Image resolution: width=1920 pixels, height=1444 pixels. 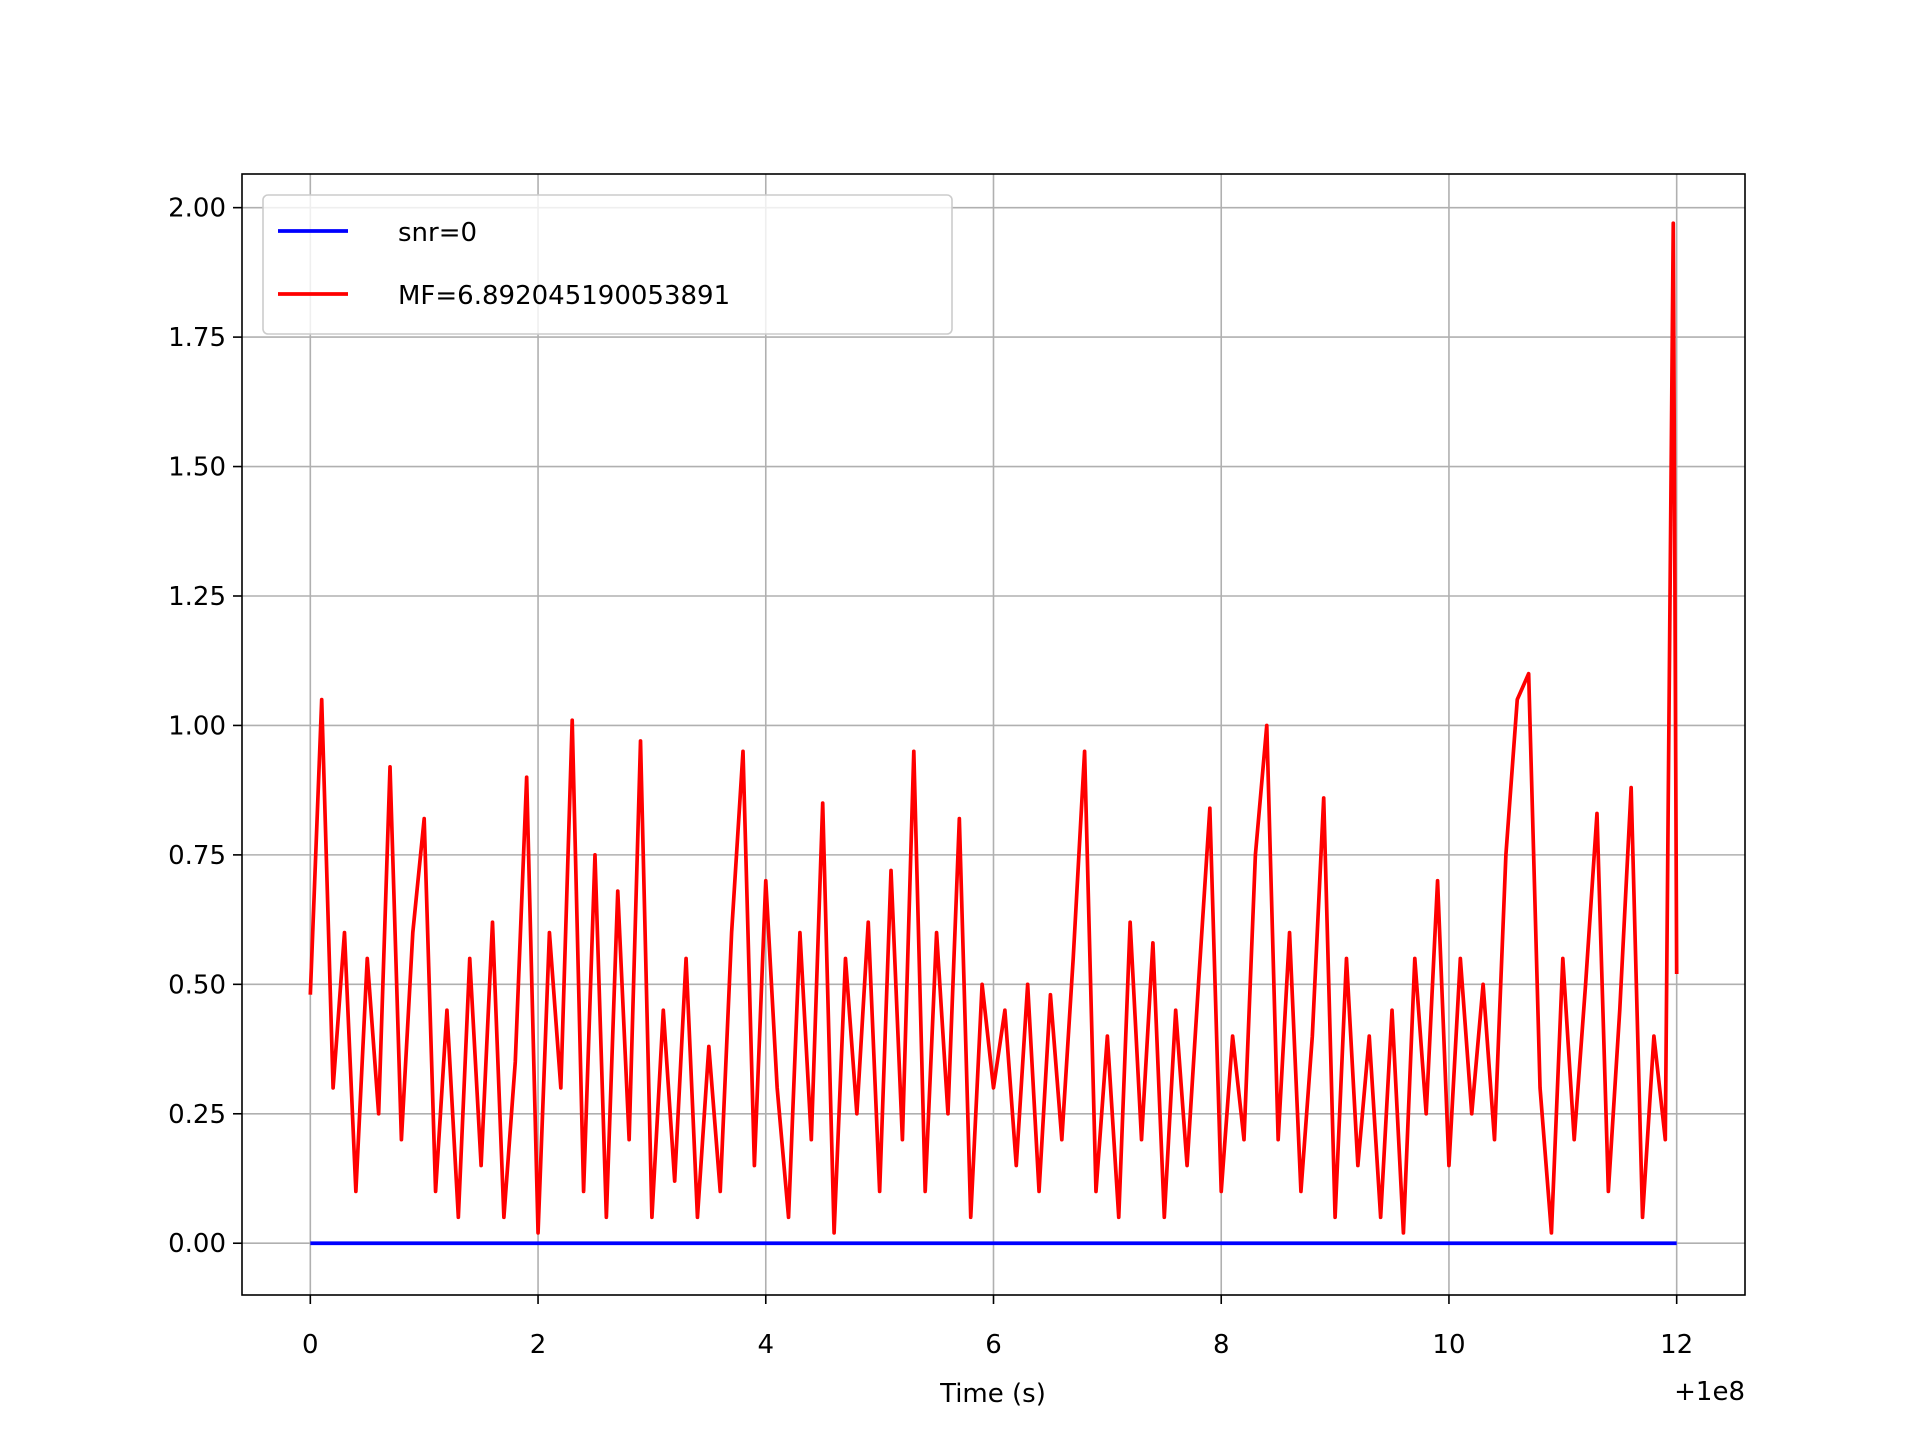 I want to click on y-tick-label: 1.75, so click(x=197, y=338).